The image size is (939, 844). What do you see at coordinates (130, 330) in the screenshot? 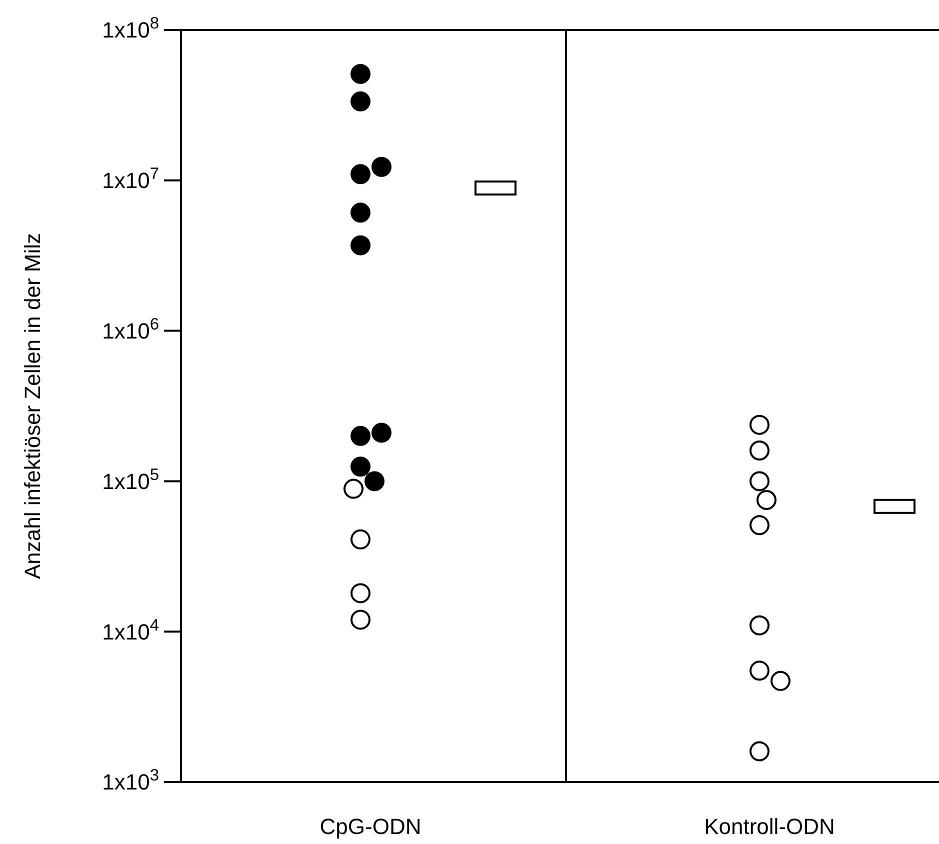
I see `y-tick-label: 1x10$^{6}$` at bounding box center [130, 330].